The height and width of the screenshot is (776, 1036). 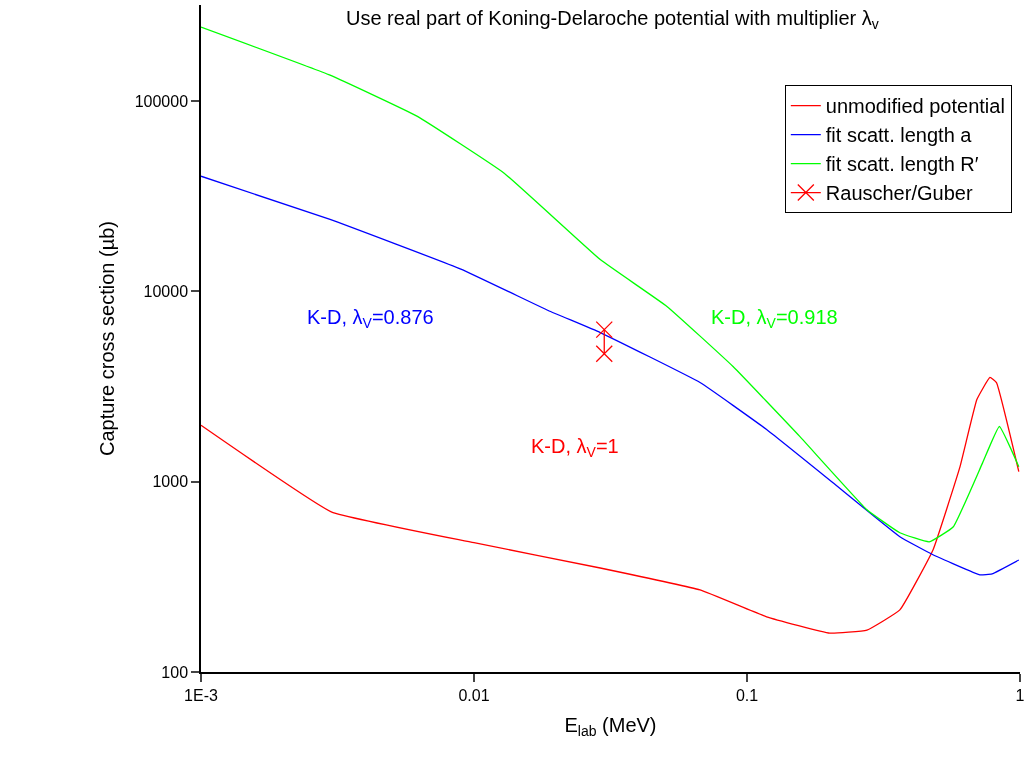 I want to click on x-tick-label: 1E-3, so click(x=201, y=695).